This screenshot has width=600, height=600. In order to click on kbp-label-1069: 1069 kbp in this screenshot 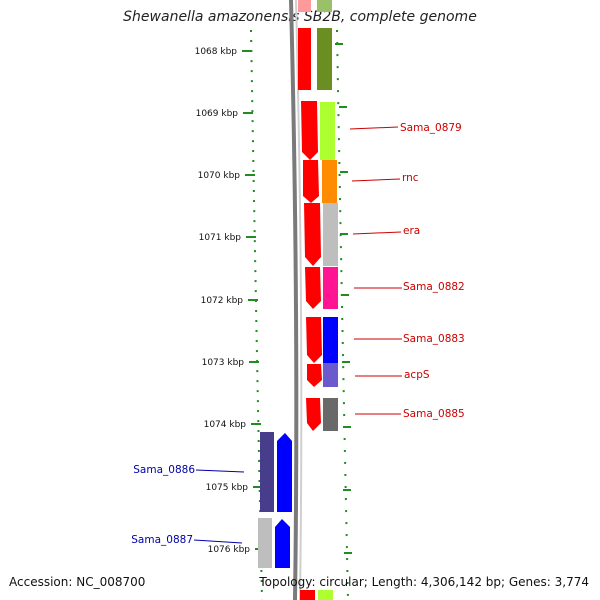, I will do `click(217, 114)`.